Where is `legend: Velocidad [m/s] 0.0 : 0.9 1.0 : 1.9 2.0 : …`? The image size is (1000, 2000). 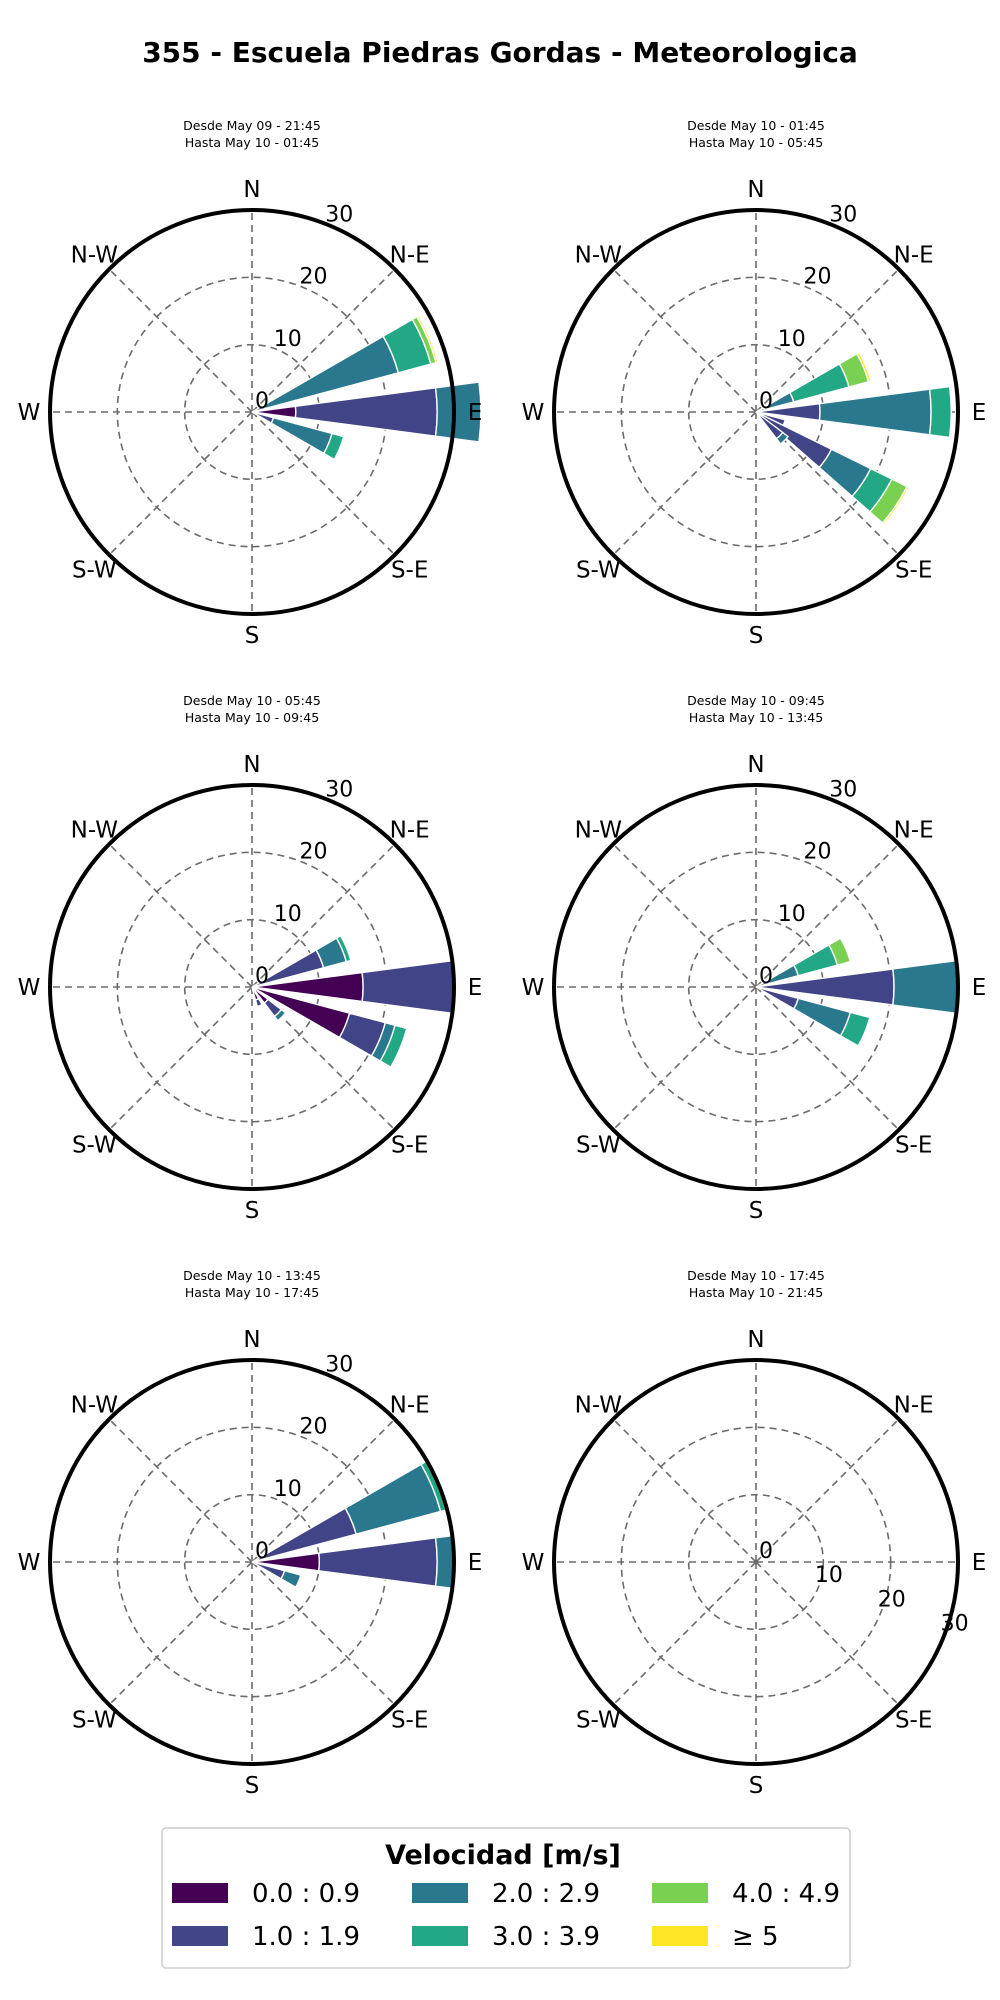 legend: Velocidad [m/s] 0.0 : 0.9 1.0 : 1.9 2.0 : … is located at coordinates (506, 1898).